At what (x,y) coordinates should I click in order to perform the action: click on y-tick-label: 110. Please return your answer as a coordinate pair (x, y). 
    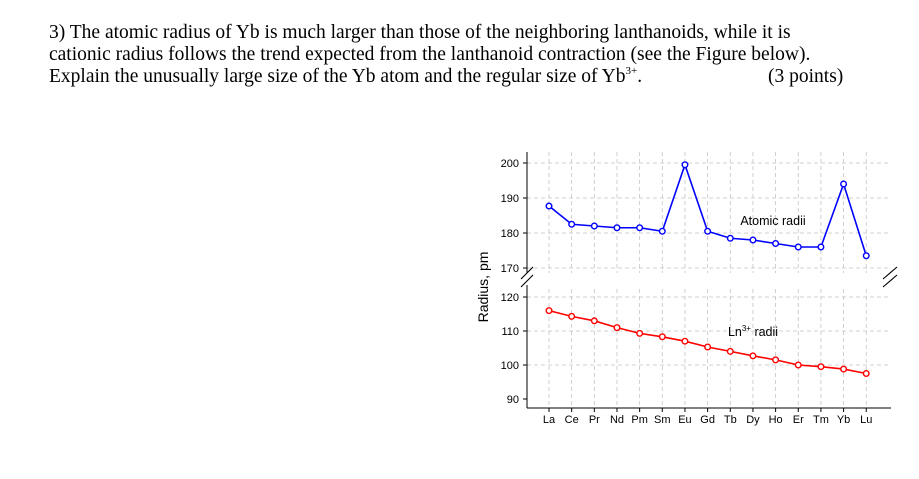
    Looking at the image, I should click on (510, 332).